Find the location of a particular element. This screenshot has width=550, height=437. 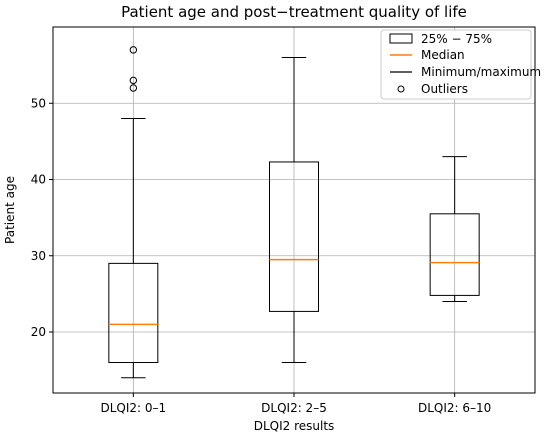

x-tick-label: DLQI2: 6–10 is located at coordinates (454, 408).